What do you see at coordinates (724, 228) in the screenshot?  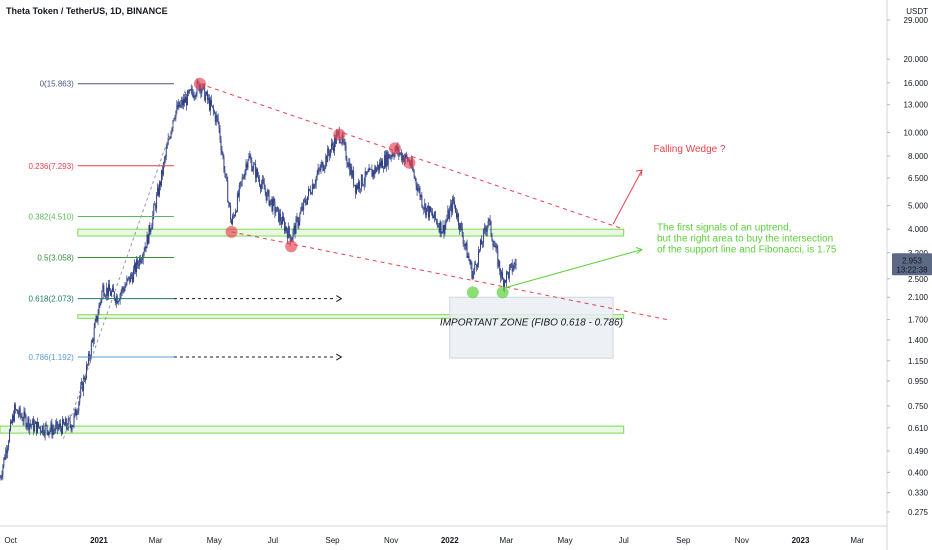 I see `signal-text-line: The first signals of an uptrend,` at bounding box center [724, 228].